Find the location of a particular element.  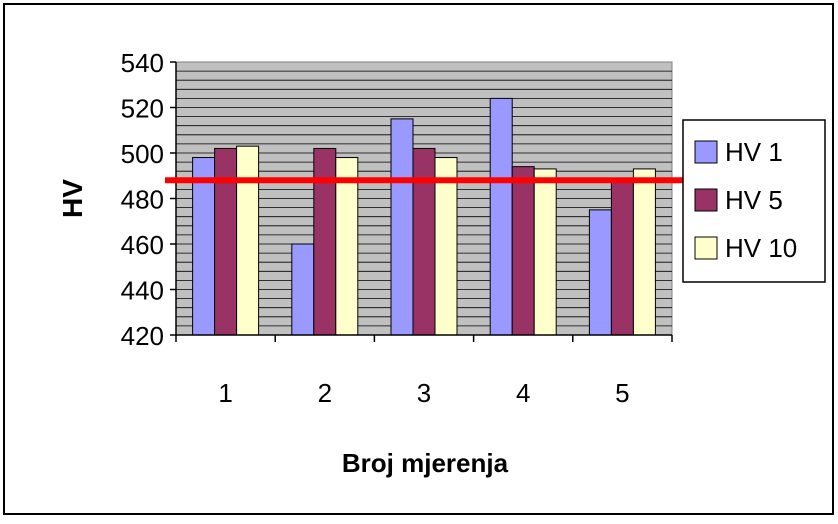

legend-label: HV 10 is located at coordinates (761, 248).